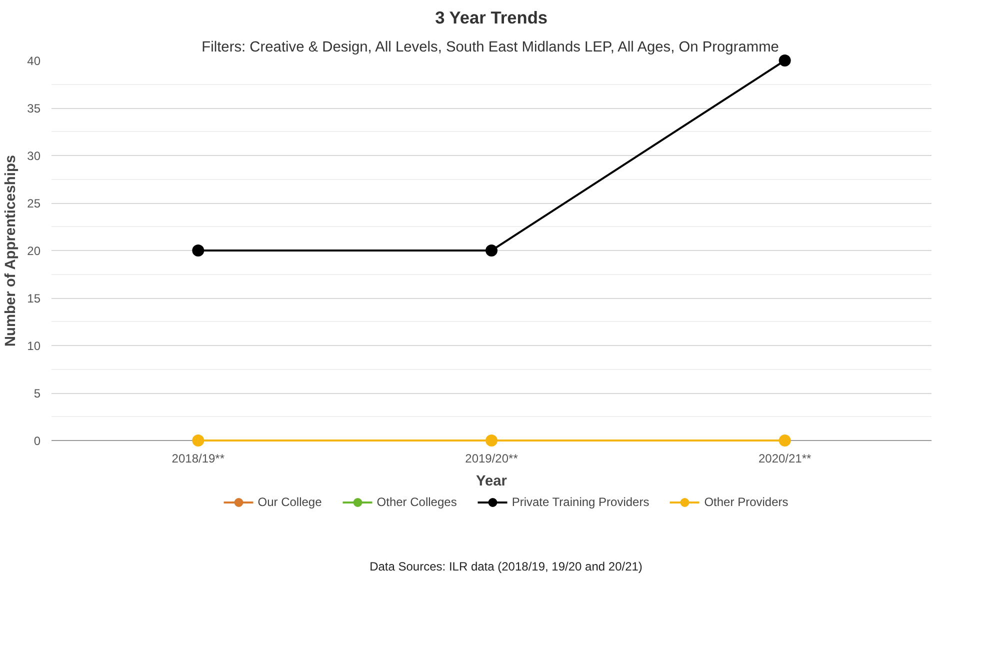 This screenshot has width=995, height=672. What do you see at coordinates (34, 109) in the screenshot?
I see `y-tick-label: 35` at bounding box center [34, 109].